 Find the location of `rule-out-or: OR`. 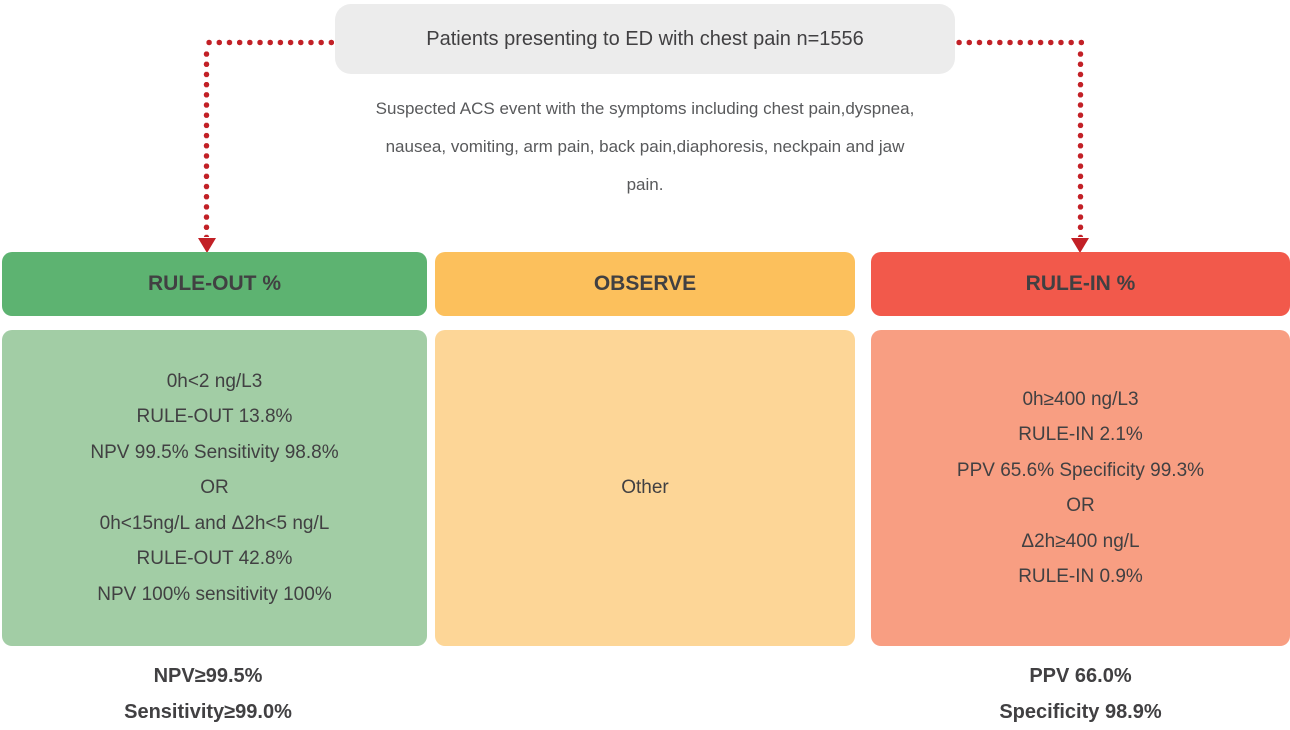

rule-out-or: OR is located at coordinates (214, 488).